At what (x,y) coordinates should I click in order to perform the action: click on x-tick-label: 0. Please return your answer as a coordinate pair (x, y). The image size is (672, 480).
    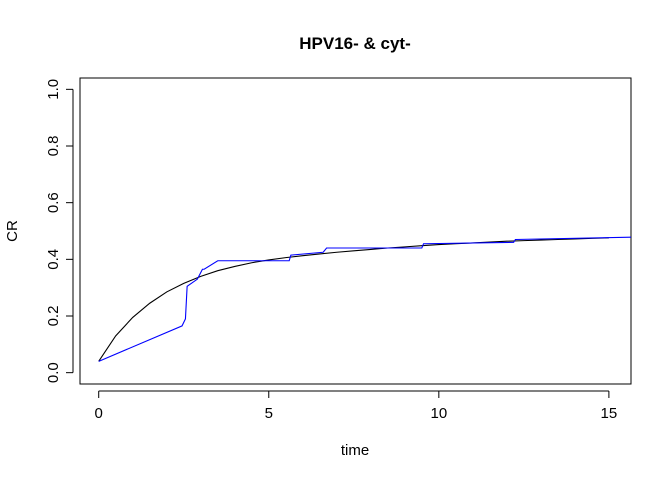
    Looking at the image, I should click on (99, 413).